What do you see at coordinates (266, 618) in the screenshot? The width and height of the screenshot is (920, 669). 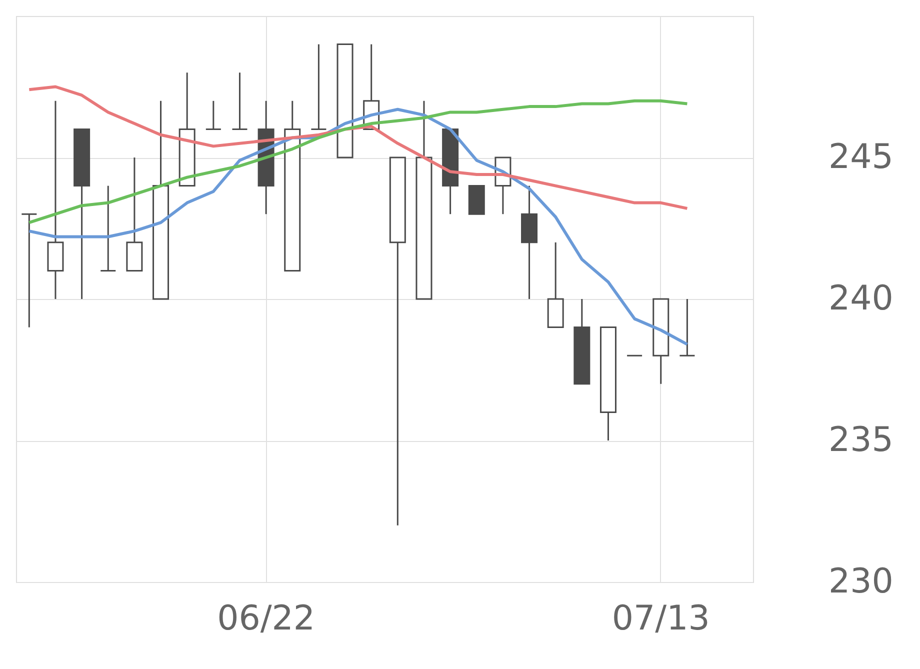 I see `x-tick-label: 06/22` at bounding box center [266, 618].